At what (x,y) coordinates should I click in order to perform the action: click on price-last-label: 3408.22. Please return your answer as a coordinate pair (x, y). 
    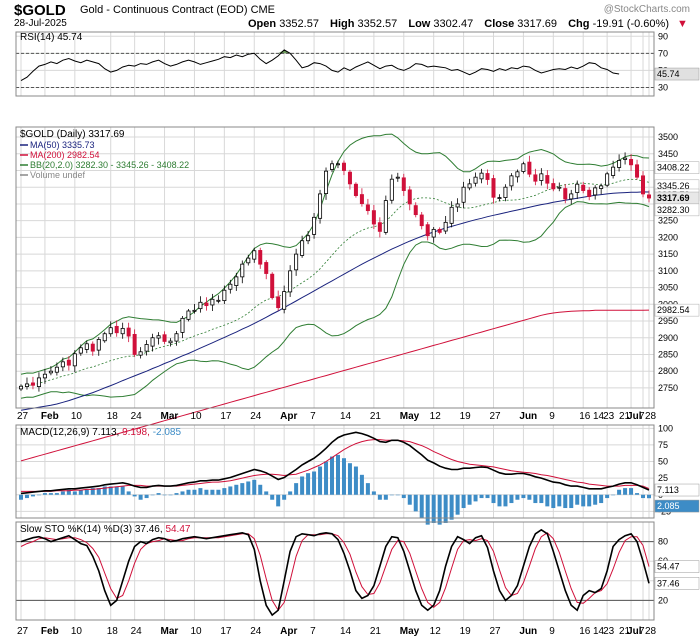
    Looking at the image, I should click on (673, 168).